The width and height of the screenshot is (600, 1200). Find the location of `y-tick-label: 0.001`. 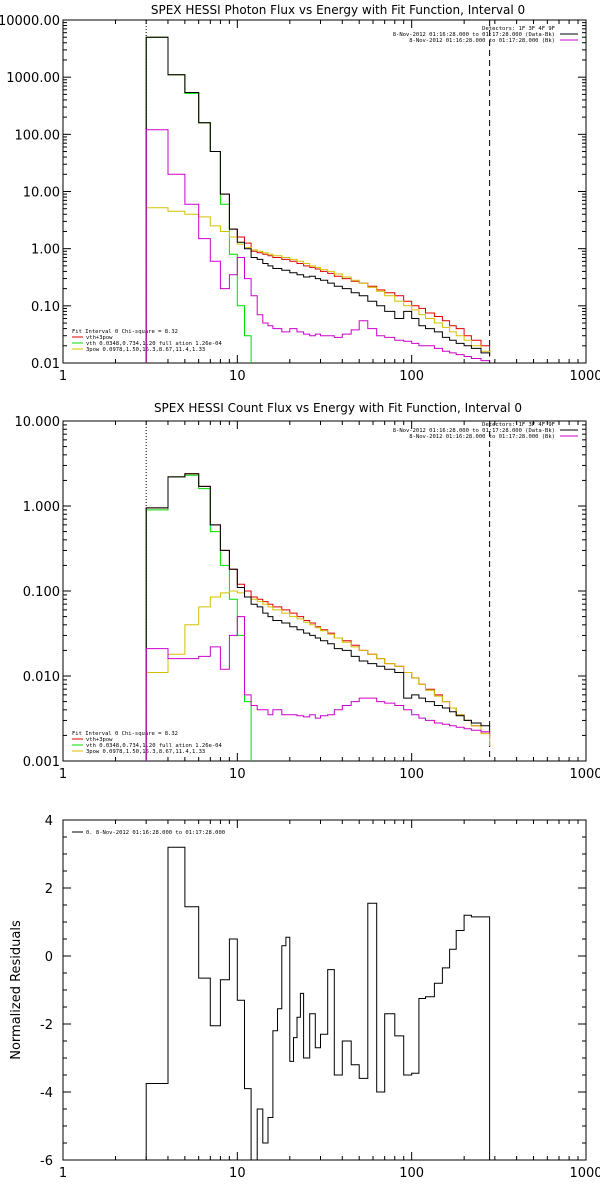

y-tick-label: 0.001 is located at coordinates (41, 762).